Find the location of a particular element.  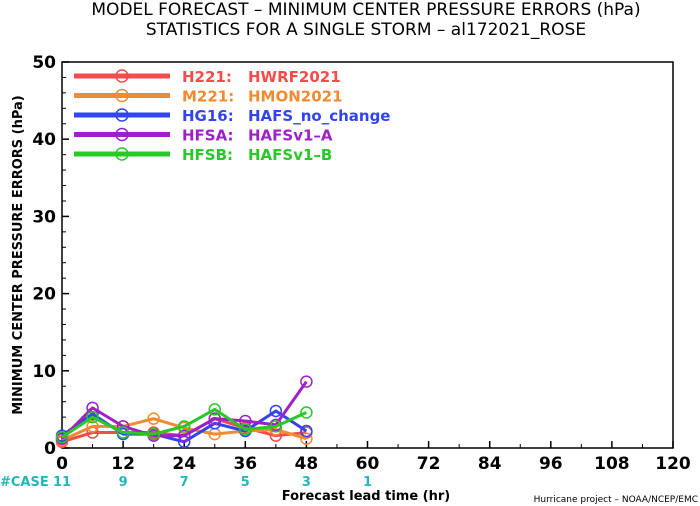

case-counts: 11 9 7 5 3 1 is located at coordinates (212, 482).